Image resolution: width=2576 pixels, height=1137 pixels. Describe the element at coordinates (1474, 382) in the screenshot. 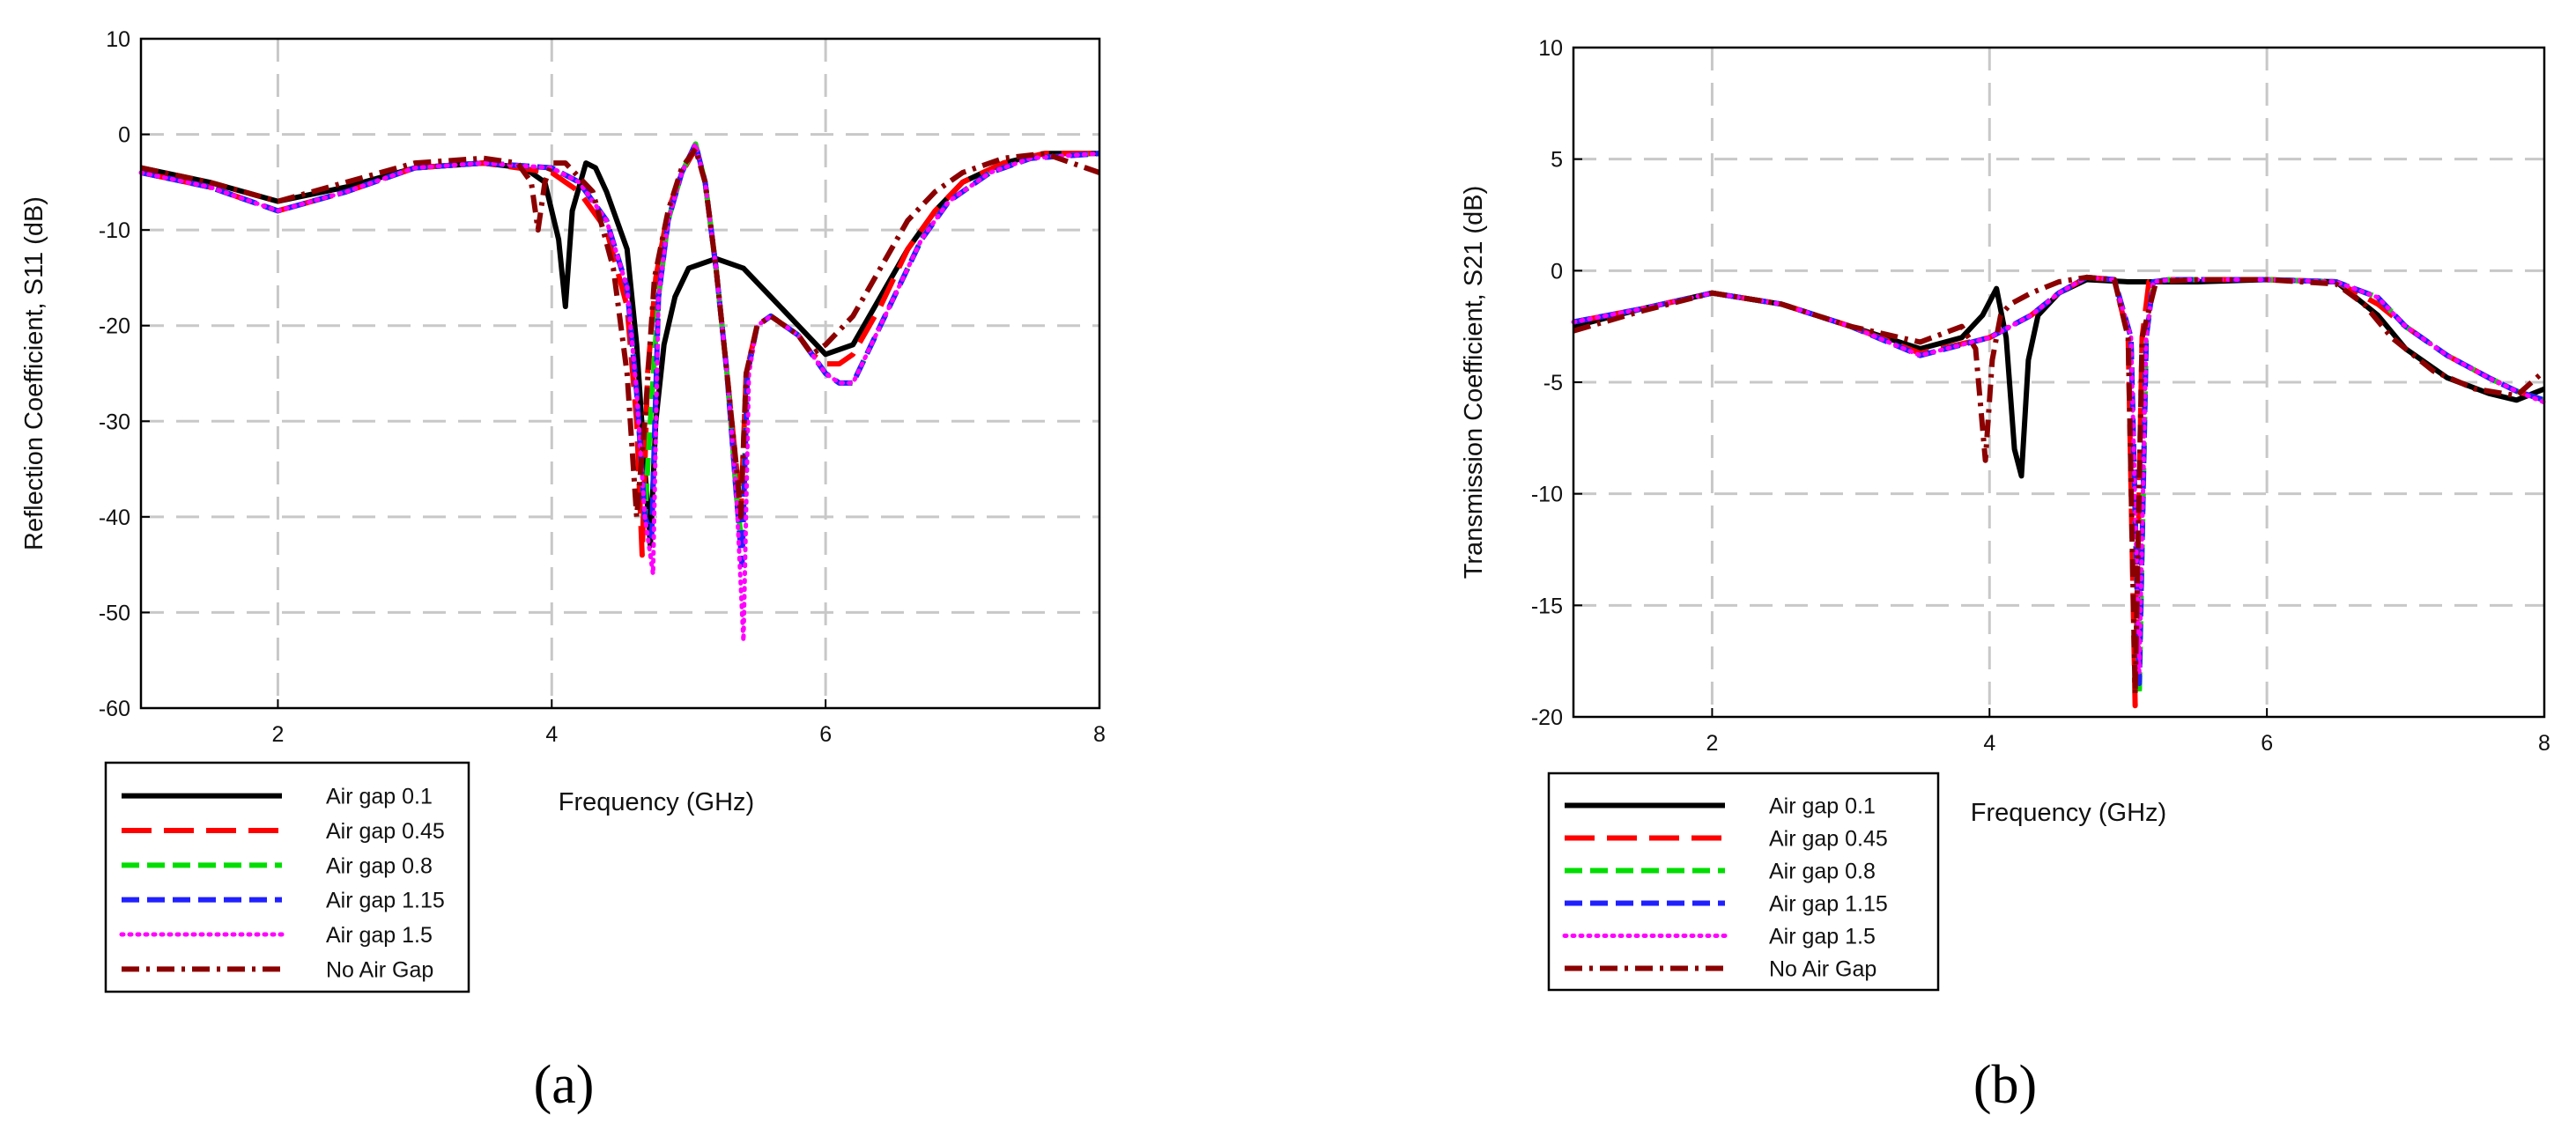

I see `y-axis-label: Transmission Coefficient, S21 (dB)` at that location.